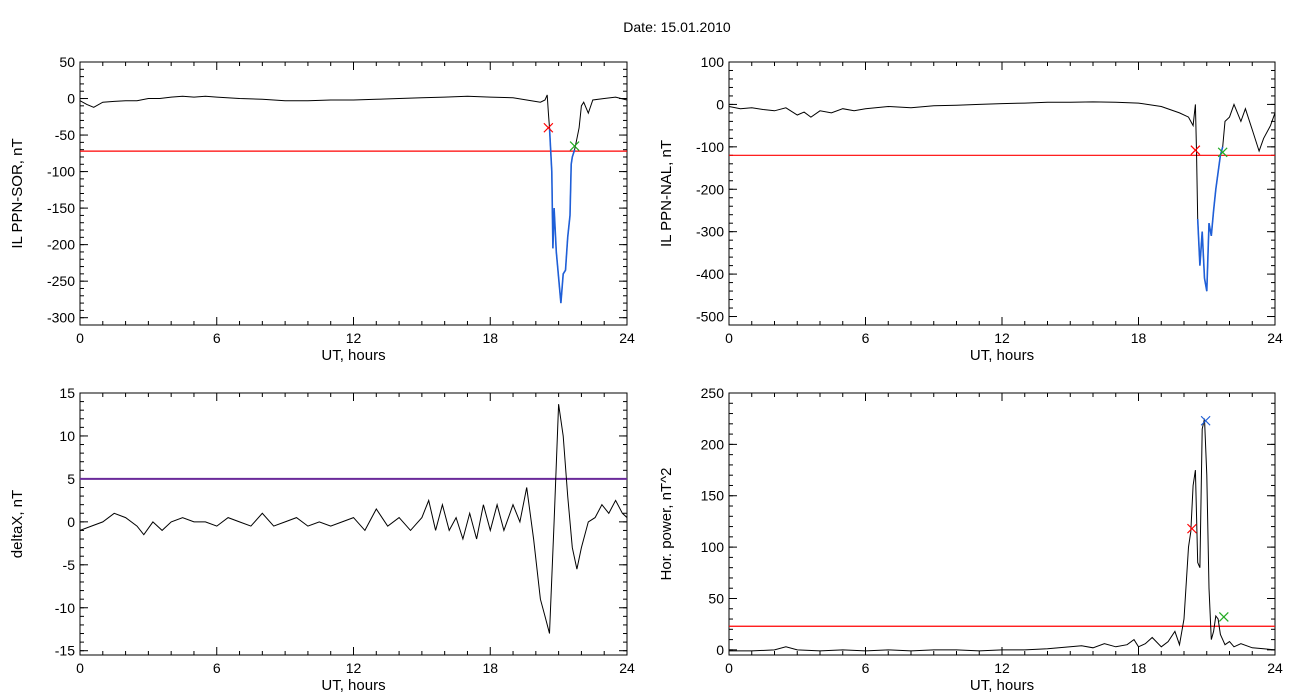  Describe the element at coordinates (666, 193) in the screenshot. I see `y-axis-label: IL PPN-NAL, nT` at that location.